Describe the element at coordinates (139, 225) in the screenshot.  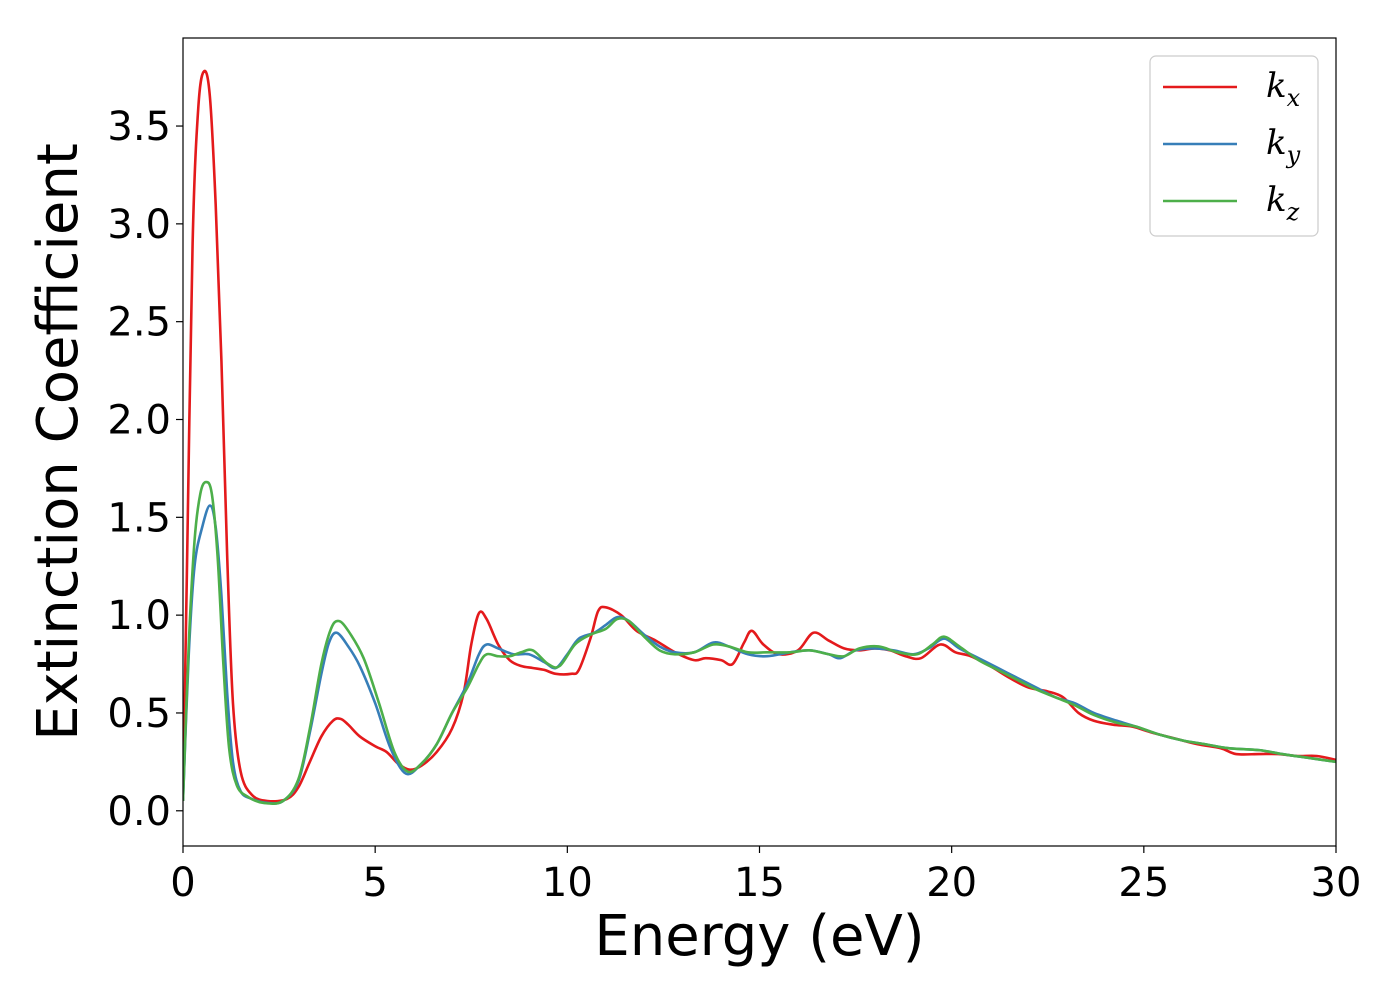
I see `y-tick-label: 3.0` at that location.